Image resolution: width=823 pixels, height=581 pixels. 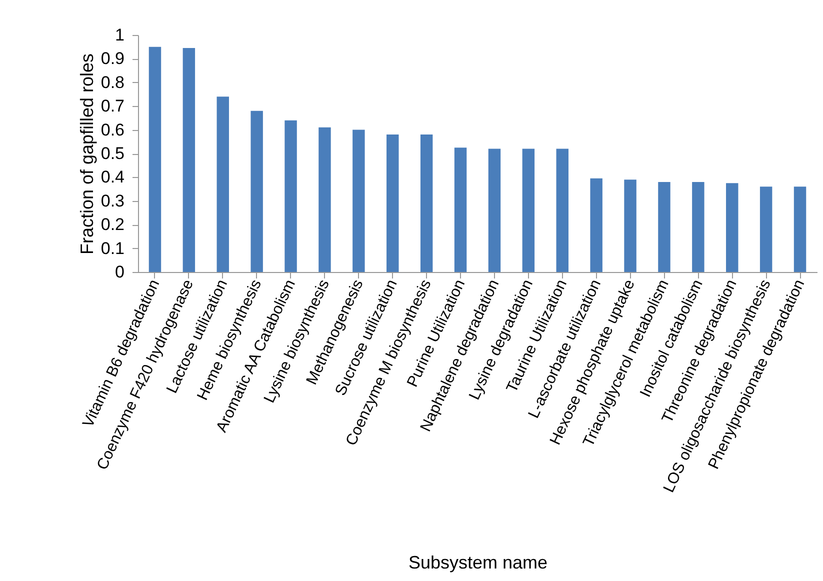 I want to click on y-tick-label: 0.8, so click(x=112, y=82).